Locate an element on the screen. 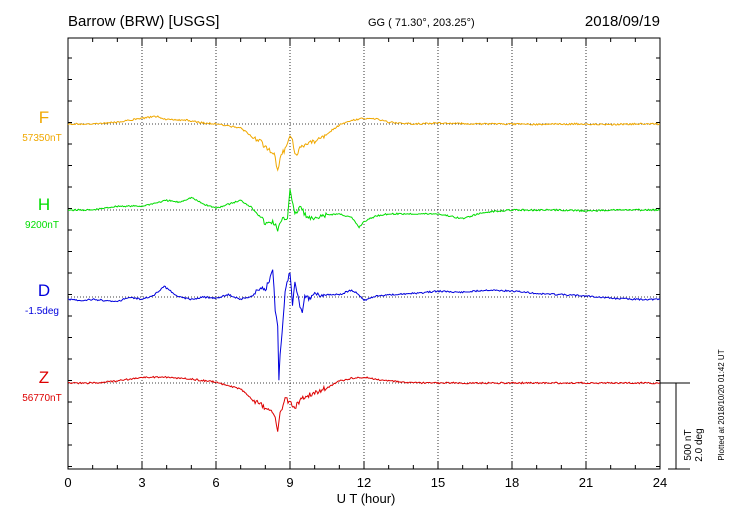  trace-h is located at coordinates (364, 210).